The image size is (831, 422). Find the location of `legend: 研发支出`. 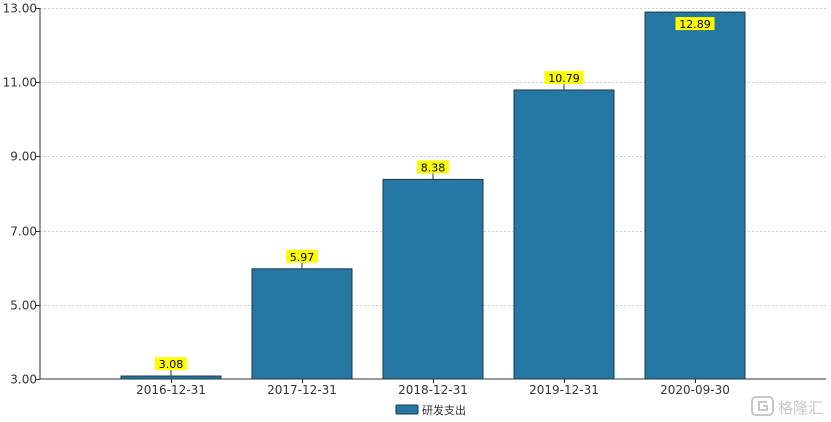

legend: 研发支出 is located at coordinates (430, 410).